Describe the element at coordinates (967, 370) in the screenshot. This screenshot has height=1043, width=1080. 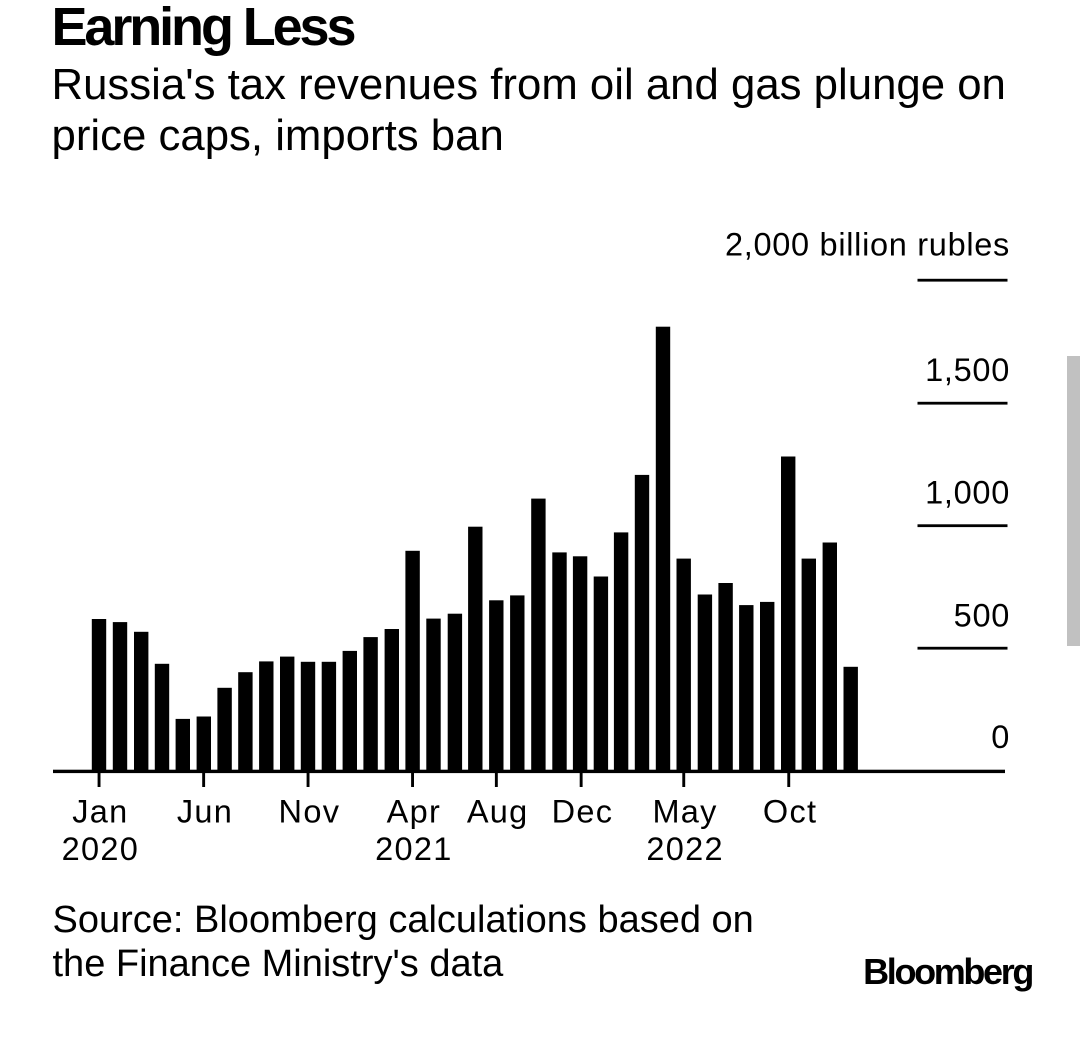
I see `svg-text: 1,500` at that location.